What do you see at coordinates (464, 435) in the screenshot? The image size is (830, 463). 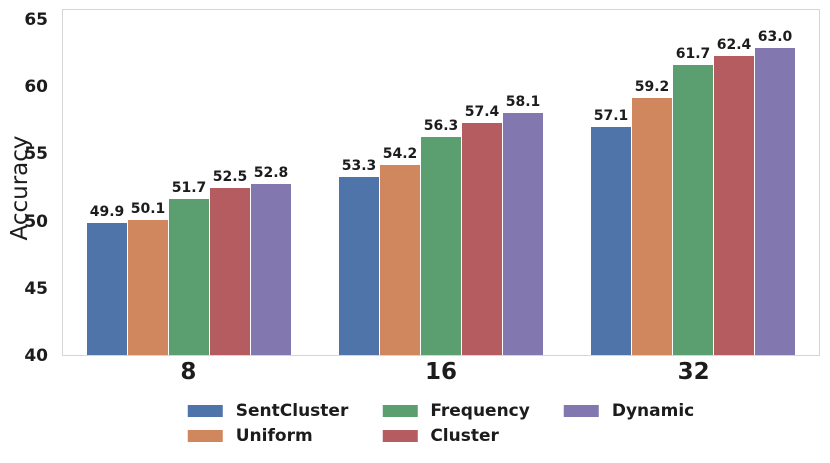 I see `legend-label: Cluster` at bounding box center [464, 435].